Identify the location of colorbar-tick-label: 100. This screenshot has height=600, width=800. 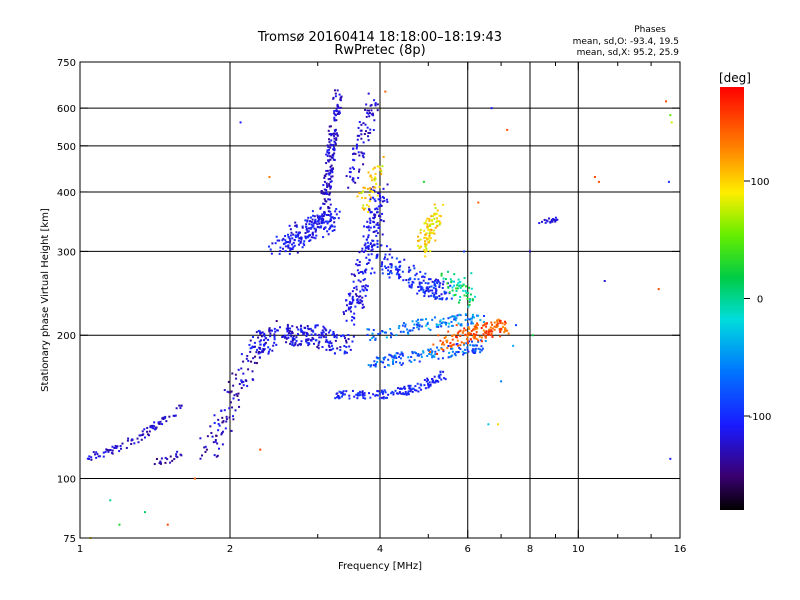
(759, 182).